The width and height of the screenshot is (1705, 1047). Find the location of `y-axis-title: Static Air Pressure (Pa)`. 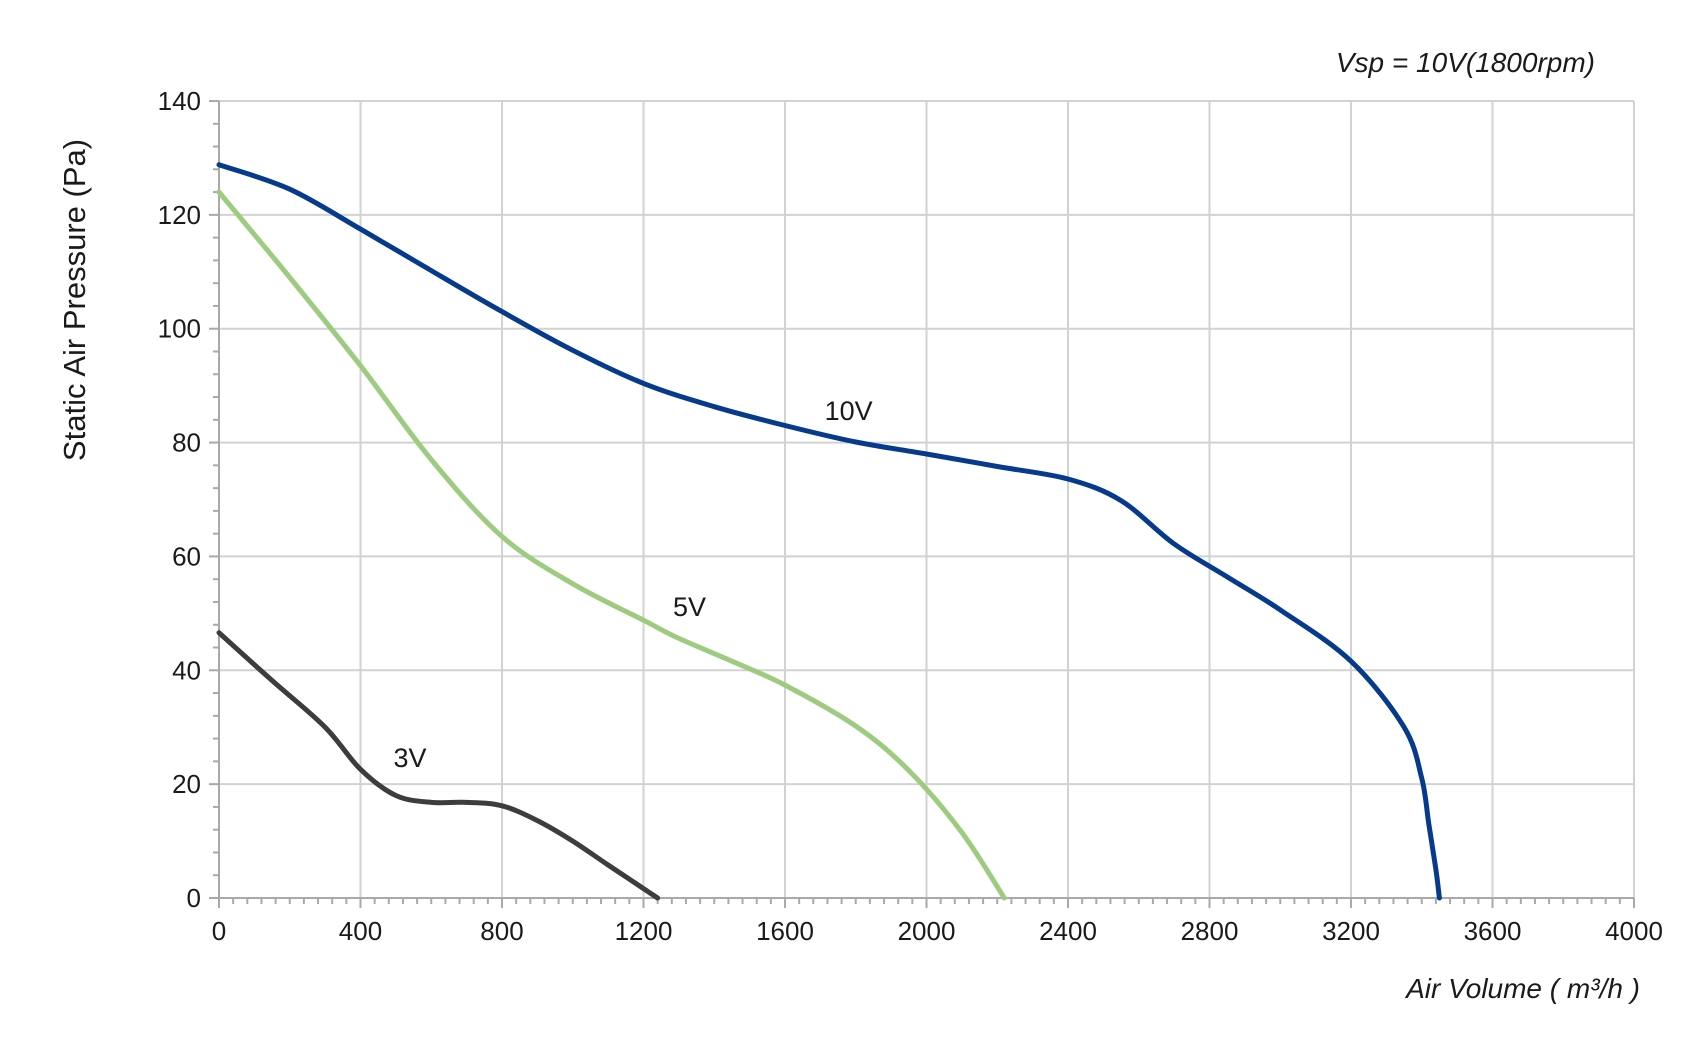

y-axis-title: Static Air Pressure (Pa) is located at coordinates (74, 300).